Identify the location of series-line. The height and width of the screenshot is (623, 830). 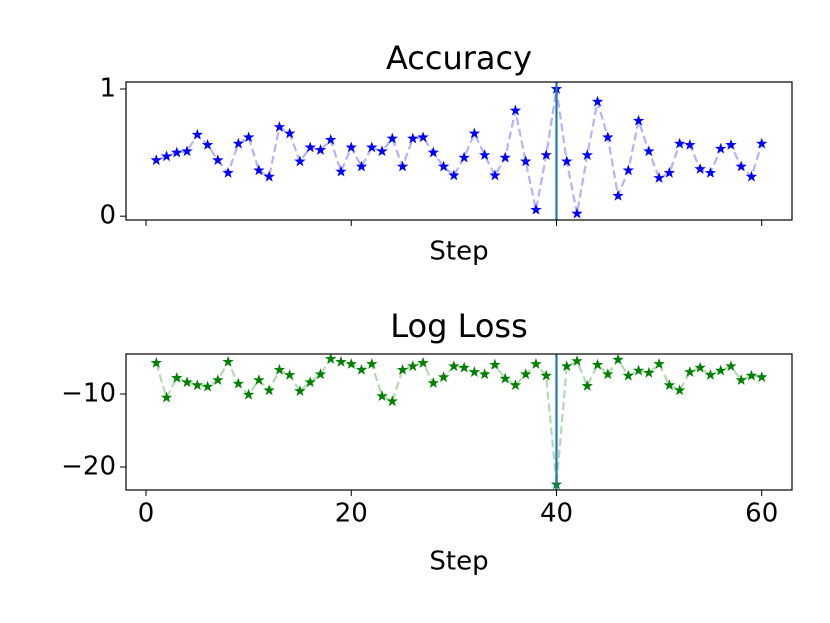
(459, 151).